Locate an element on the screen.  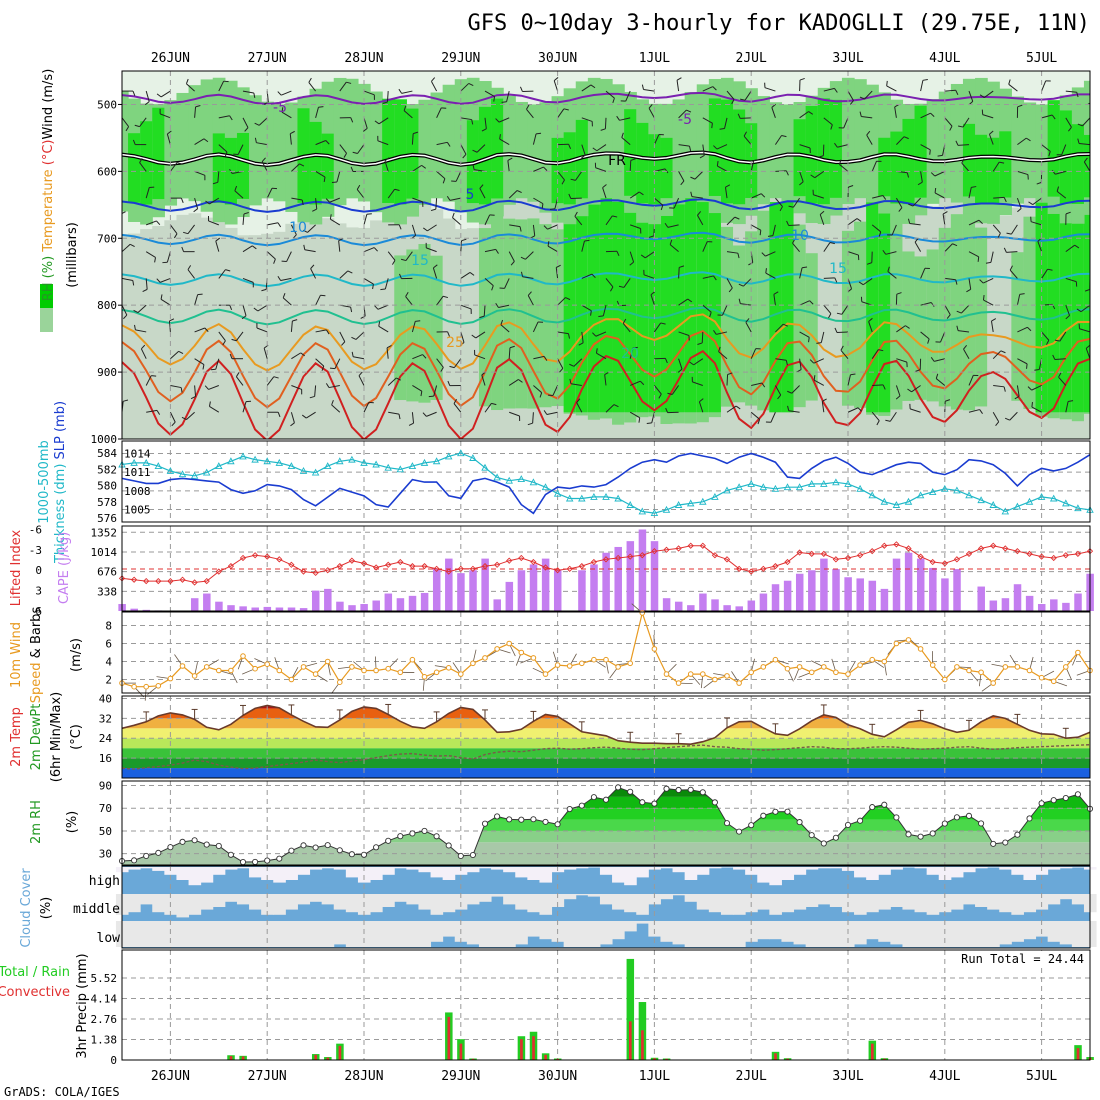
rh-column-mid is located at coordinates (195, 326).